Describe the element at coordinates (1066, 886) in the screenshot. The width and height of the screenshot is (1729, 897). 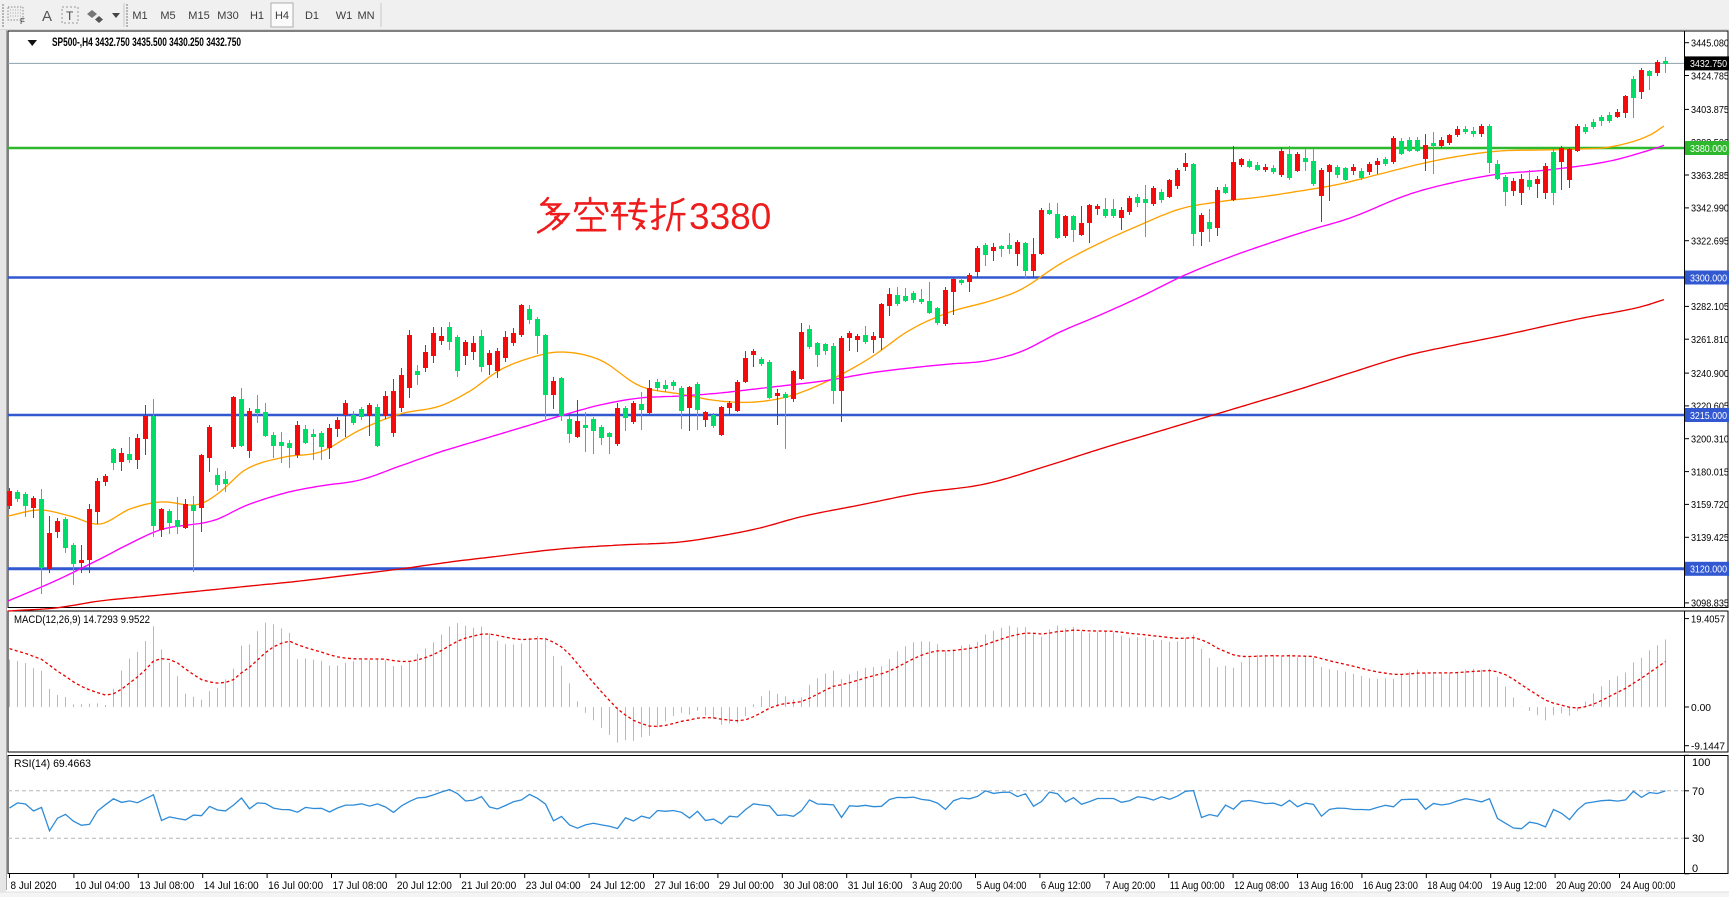
I see `svg-text: 6 Aug 12:00` at that location.